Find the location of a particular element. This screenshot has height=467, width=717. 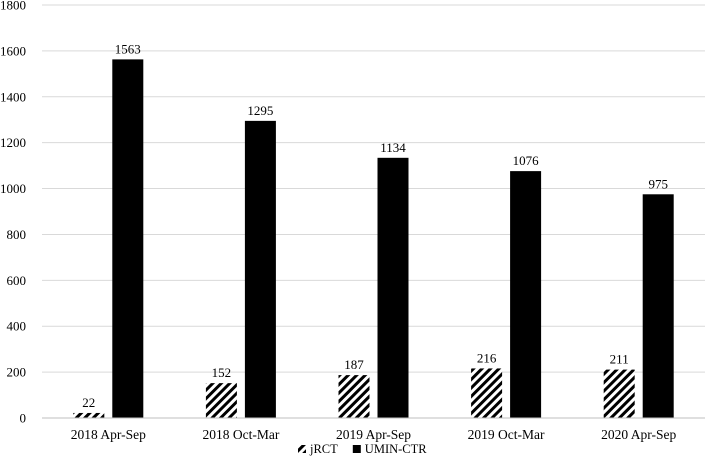

x-tick-label: 2020 Apr-Sep is located at coordinates (638, 434).